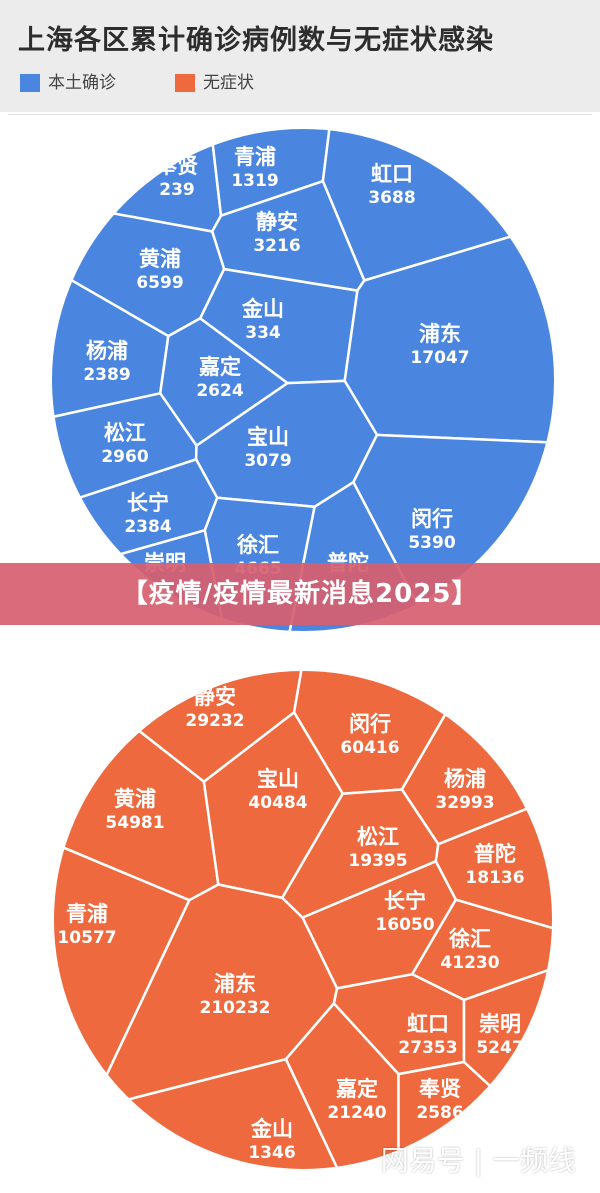 This screenshot has height=1193, width=600. I want to click on chart-header: 上海各区累计确诊病例数与无症状感染 本土确诊 无症状, so click(300, 56).